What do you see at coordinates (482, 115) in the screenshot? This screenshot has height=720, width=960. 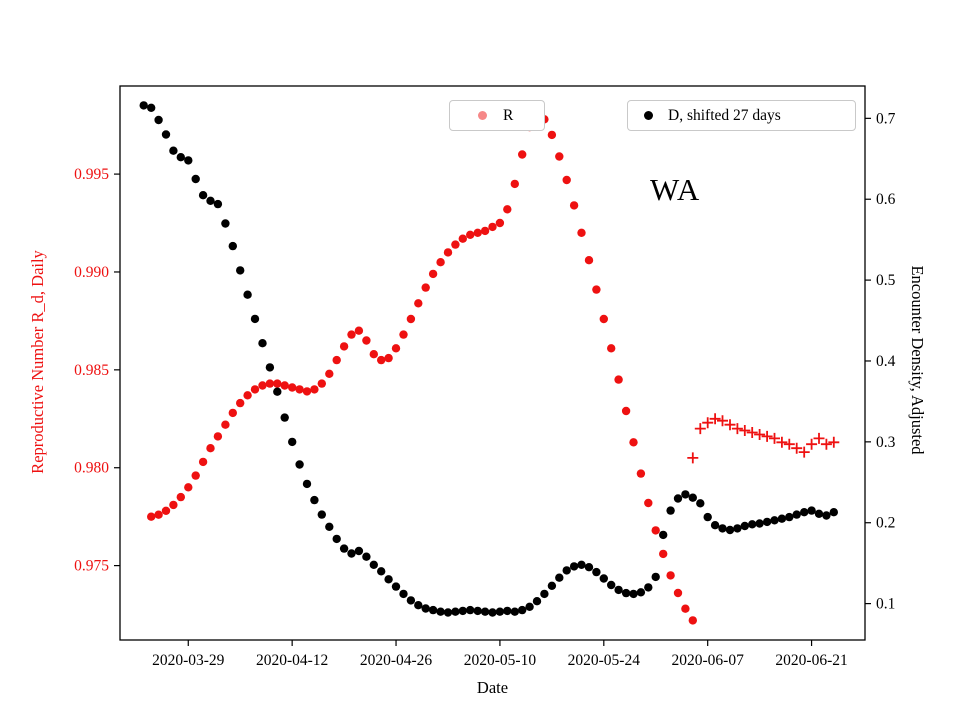 I see `red-dot-marker-icon` at bounding box center [482, 115].